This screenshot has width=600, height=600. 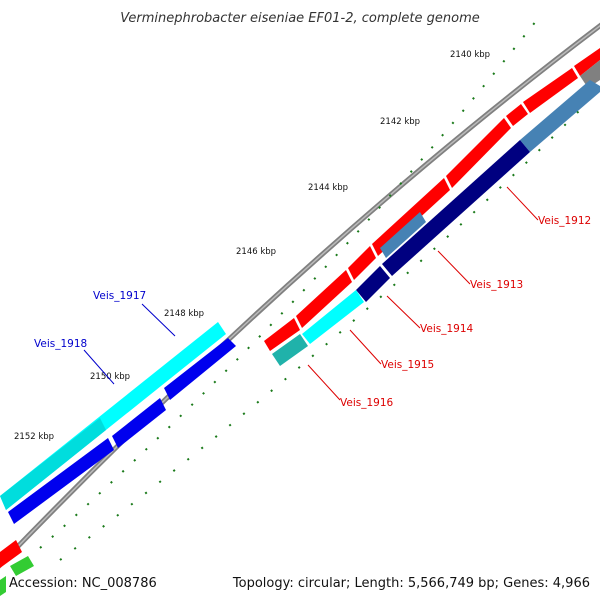 I want to click on tick-label: 2142 kbp, so click(x=400, y=122).